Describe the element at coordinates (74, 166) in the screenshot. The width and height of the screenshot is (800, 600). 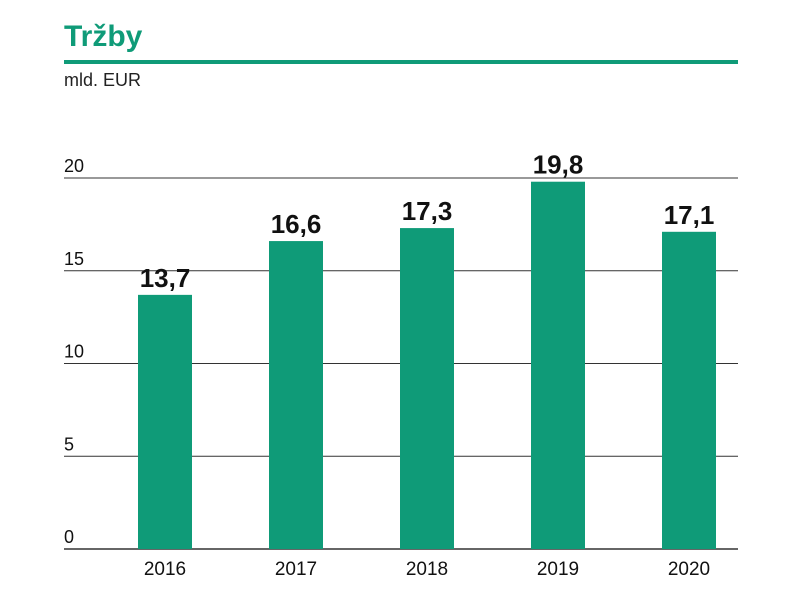
I see `y-tick-label: 20` at that location.